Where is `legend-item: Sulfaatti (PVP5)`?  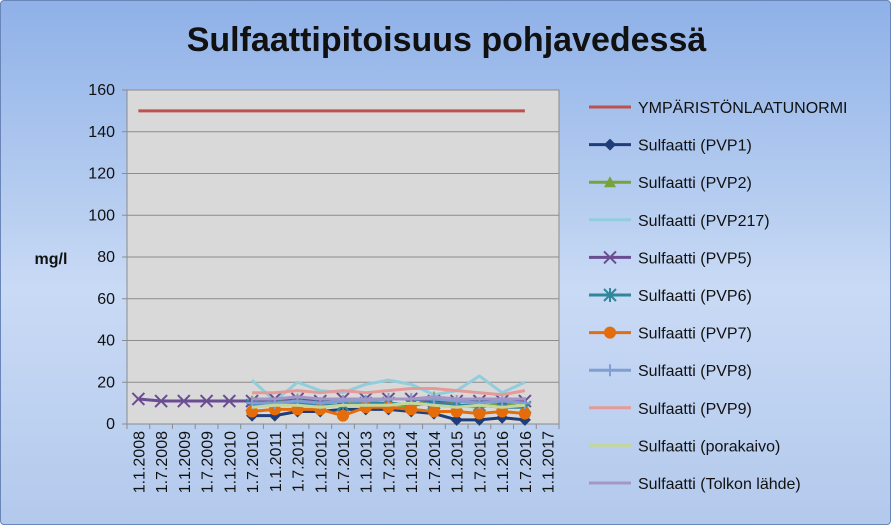
legend-item: Sulfaatti (PVP5) is located at coordinates (670, 258).